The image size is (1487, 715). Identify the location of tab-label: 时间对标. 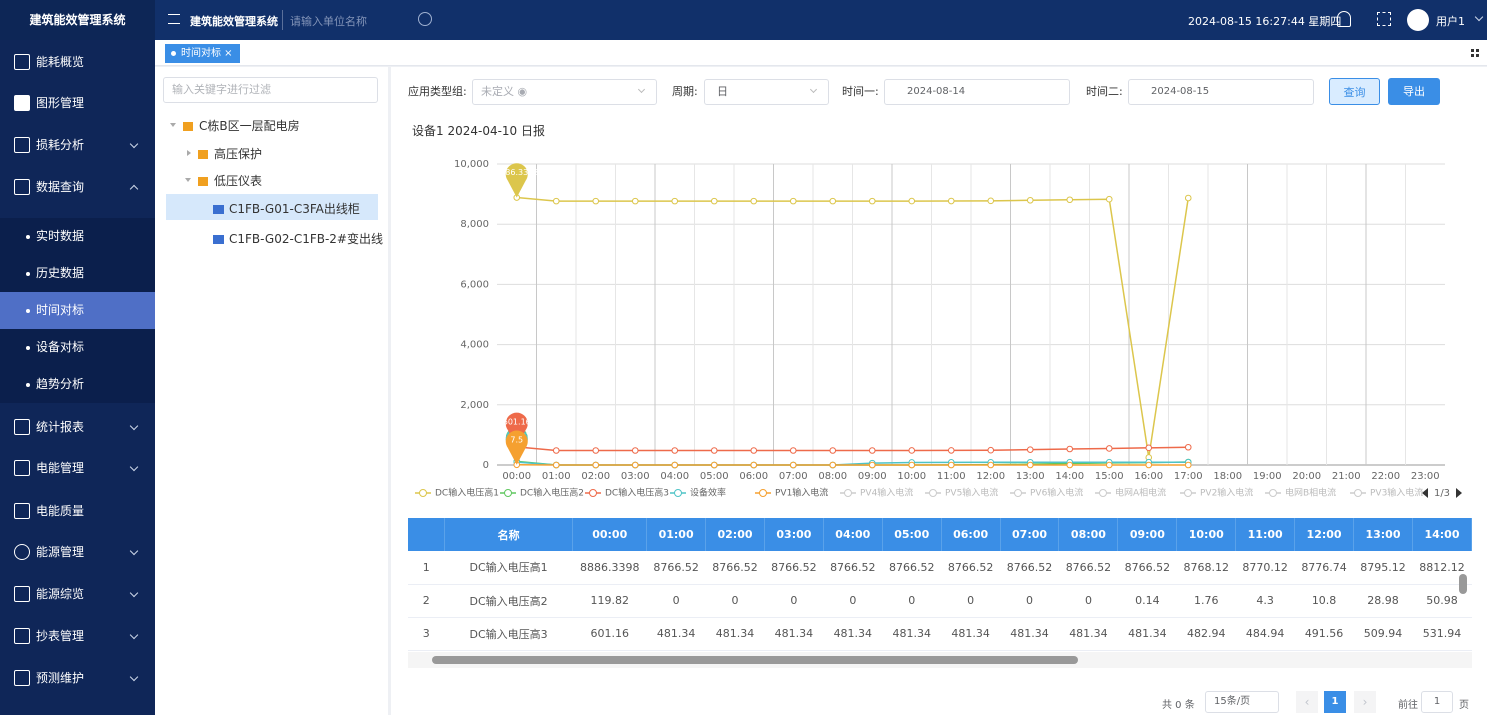
(201, 53).